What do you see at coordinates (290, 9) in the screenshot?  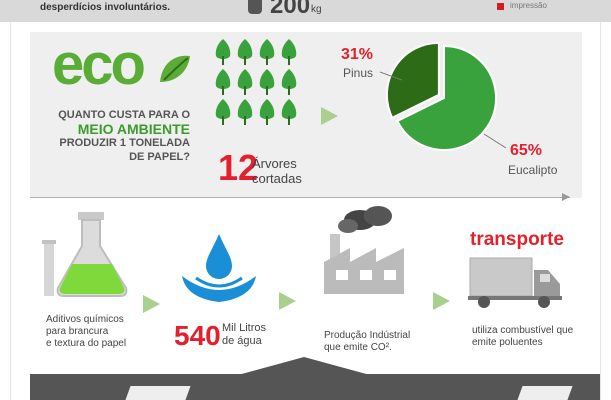 I see `header-amount: 200` at bounding box center [290, 9].